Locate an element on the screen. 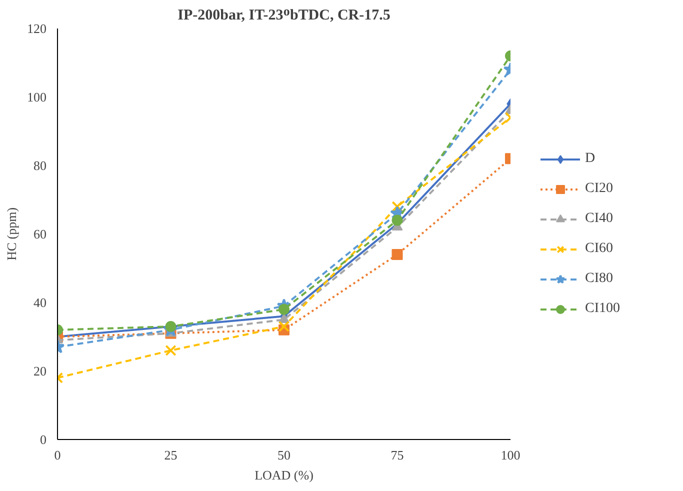  legend-label: CI40 is located at coordinates (599, 218).